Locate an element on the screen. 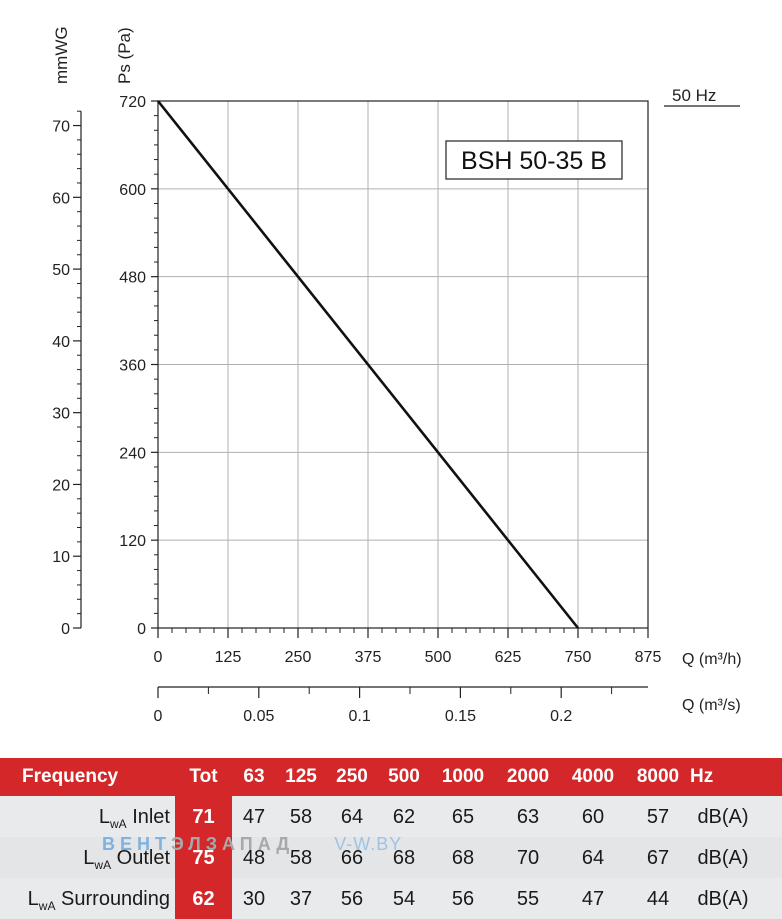 This screenshot has height=919, width=782. band-value: 55 is located at coordinates (528, 899).